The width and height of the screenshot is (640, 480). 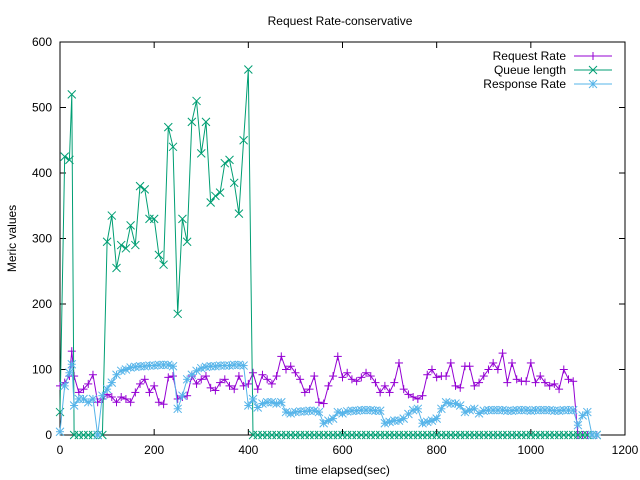 I want to click on x-tick-label: 800, so click(x=437, y=450).